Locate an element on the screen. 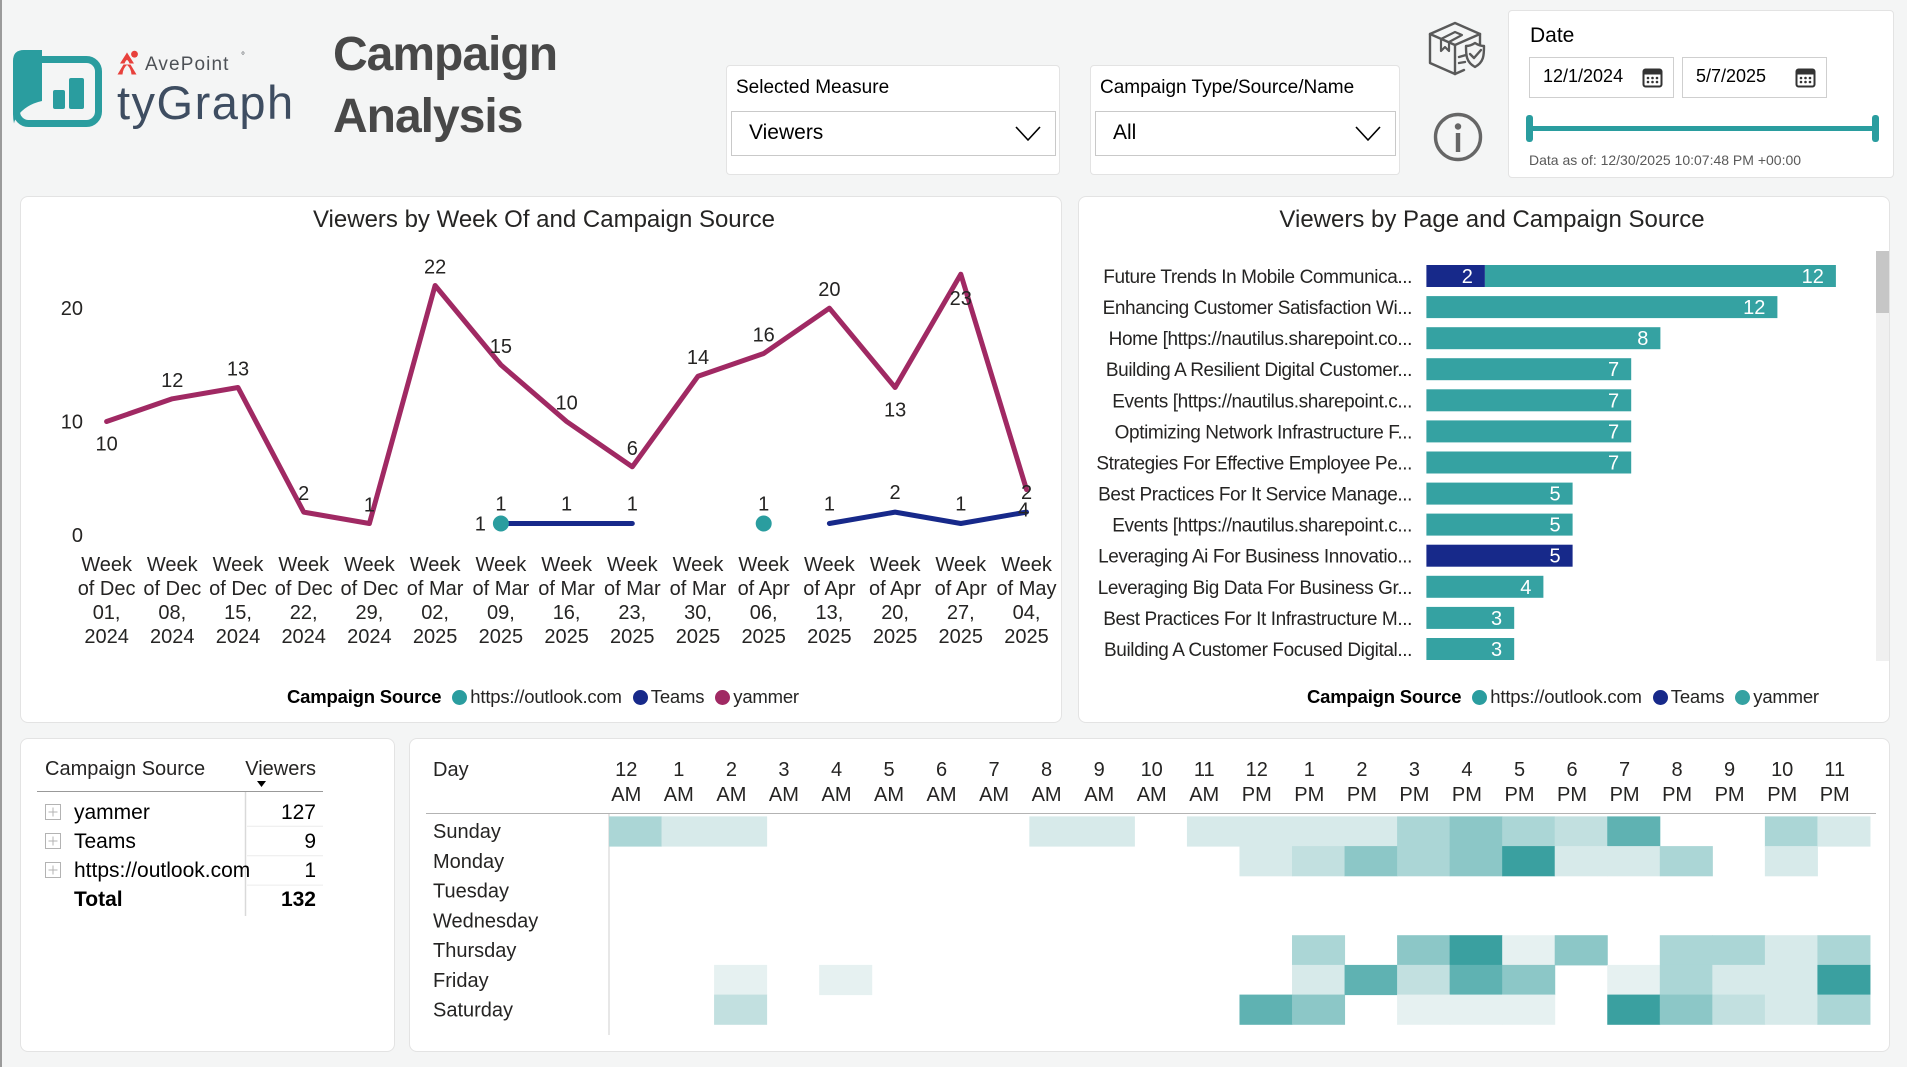  svg-text: 09, is located at coordinates (501, 613).